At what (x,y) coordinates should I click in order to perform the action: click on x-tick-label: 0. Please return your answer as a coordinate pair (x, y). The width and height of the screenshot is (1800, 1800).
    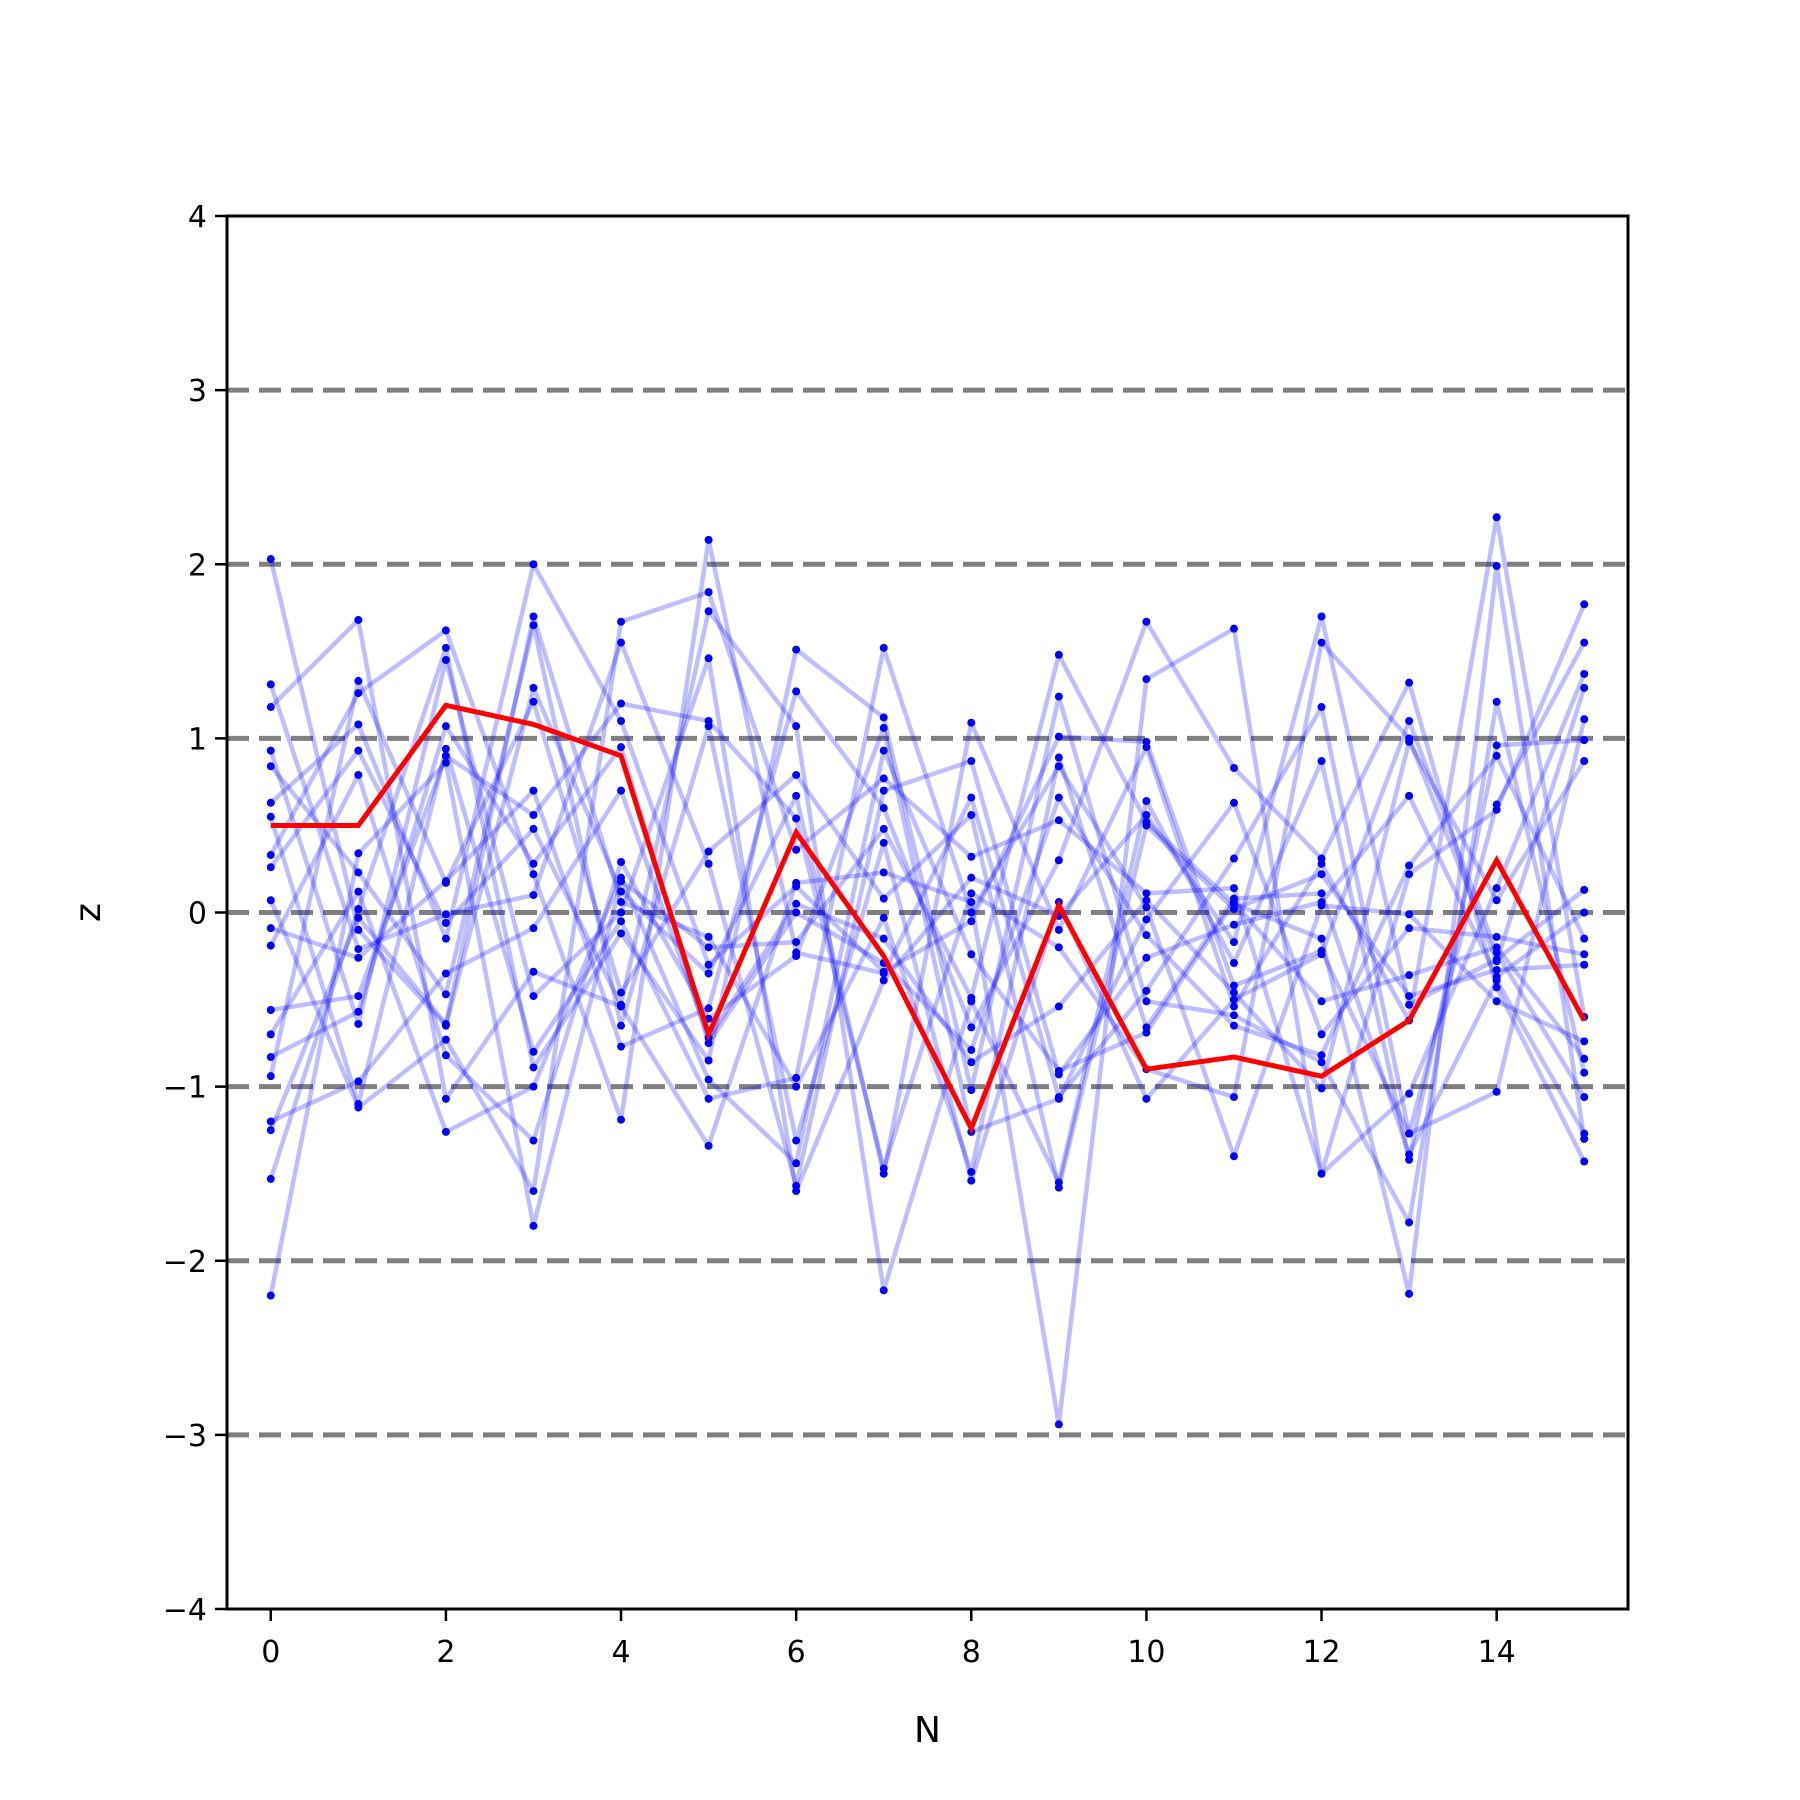
    Looking at the image, I should click on (270, 1652).